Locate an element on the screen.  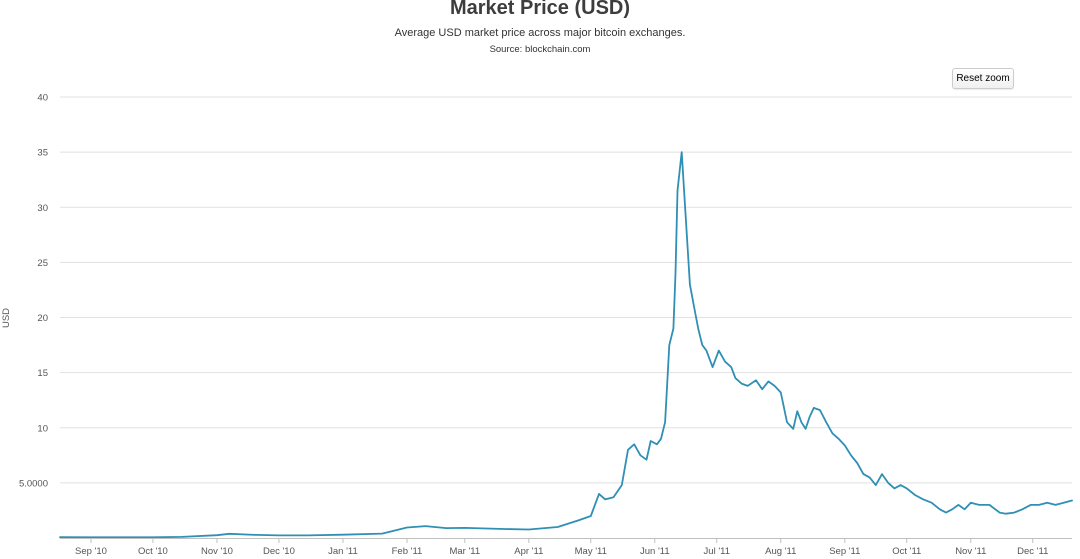
y-axis-ticks: 5.0000 10 15 20 25 30 35 40 is located at coordinates (33, 291).